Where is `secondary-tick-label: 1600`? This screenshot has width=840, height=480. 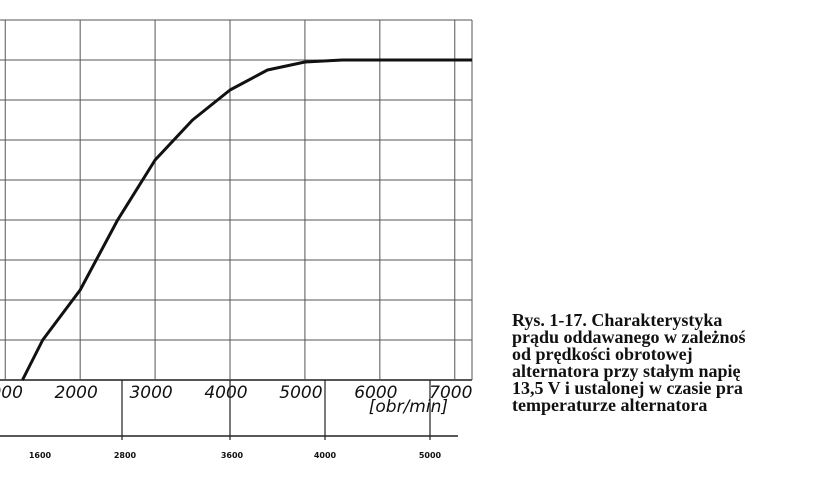 secondary-tick-label: 1600 is located at coordinates (40, 455).